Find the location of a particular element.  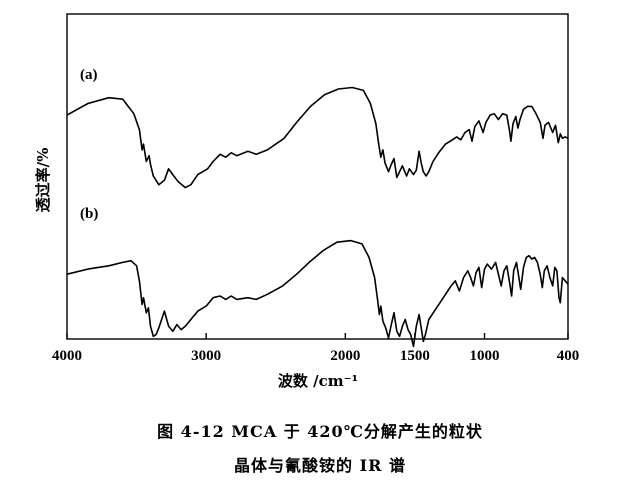

x-ticks is located at coordinates (317, 336).